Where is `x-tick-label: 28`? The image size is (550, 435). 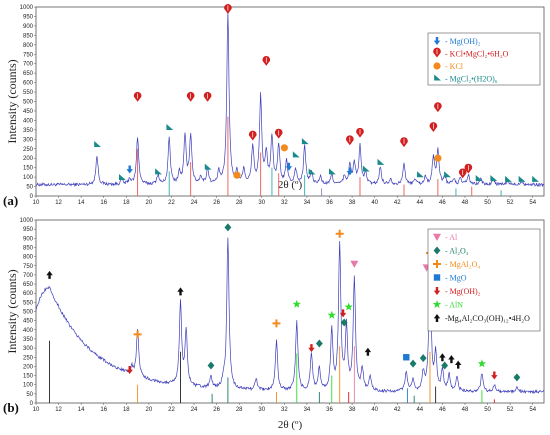 x-tick-label: 28 is located at coordinates (239, 203).